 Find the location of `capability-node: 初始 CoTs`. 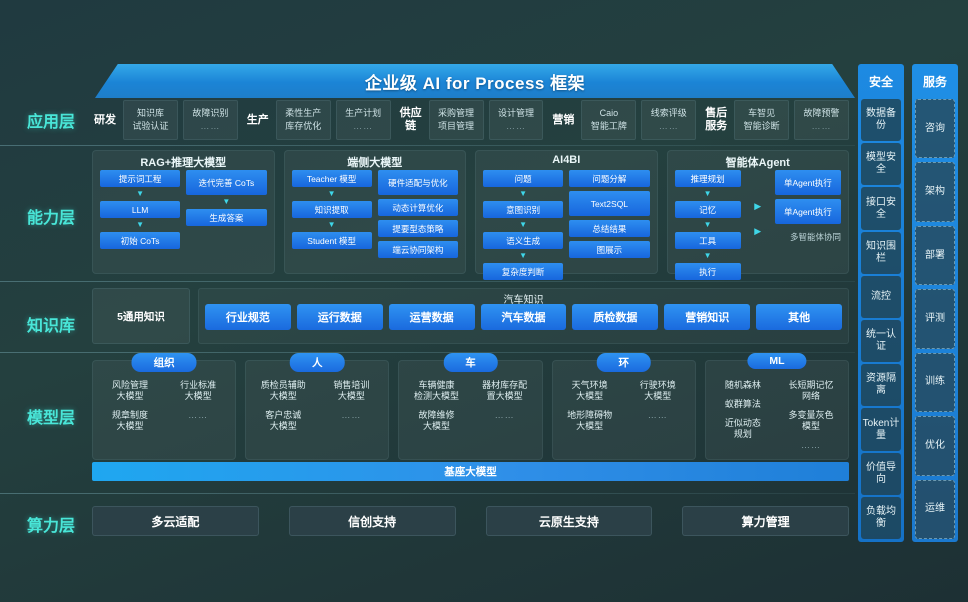

capability-node: 初始 CoTs is located at coordinates (140, 240).